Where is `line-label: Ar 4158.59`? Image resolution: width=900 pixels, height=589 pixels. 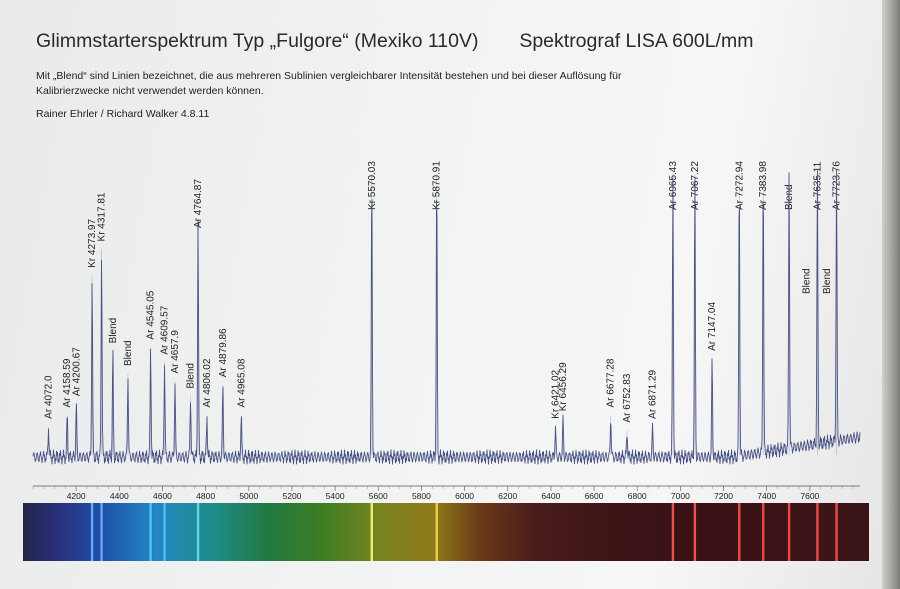
line-label: Ar 4158.59 is located at coordinates (67, 382).